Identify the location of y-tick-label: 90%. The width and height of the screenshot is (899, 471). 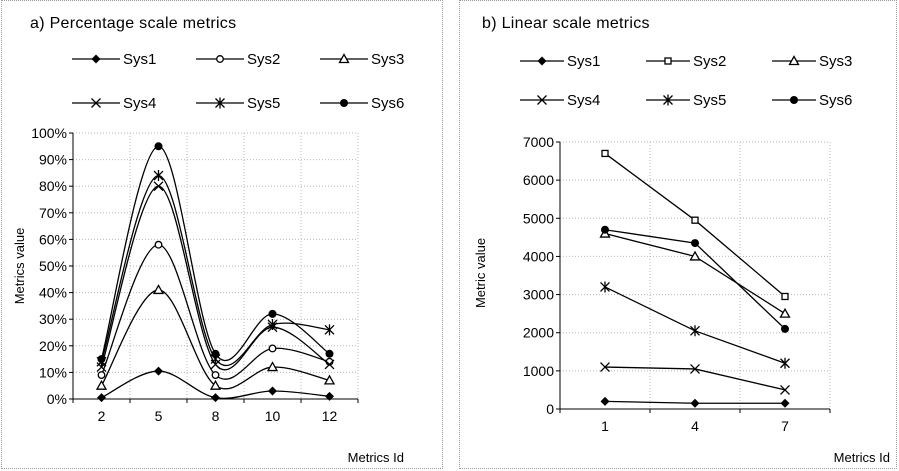
(53, 160).